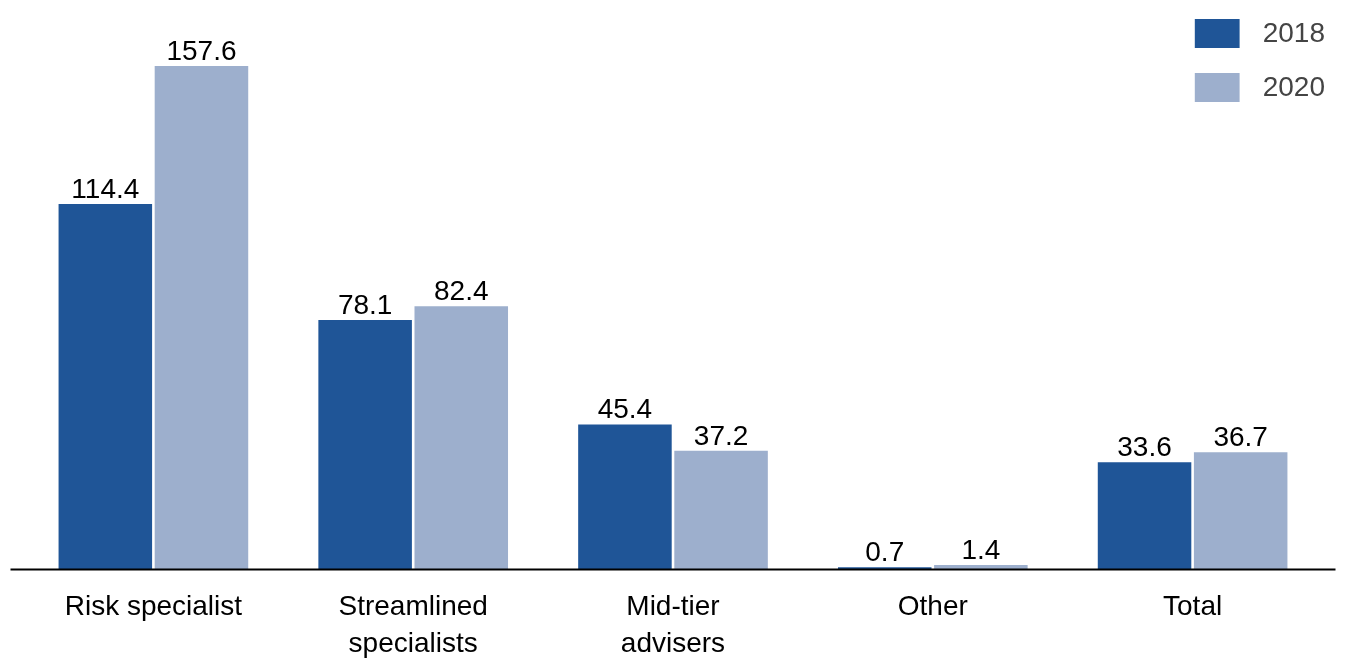 This screenshot has height=668, width=1355. What do you see at coordinates (201, 50) in the screenshot?
I see `data-label: 157.6` at bounding box center [201, 50].